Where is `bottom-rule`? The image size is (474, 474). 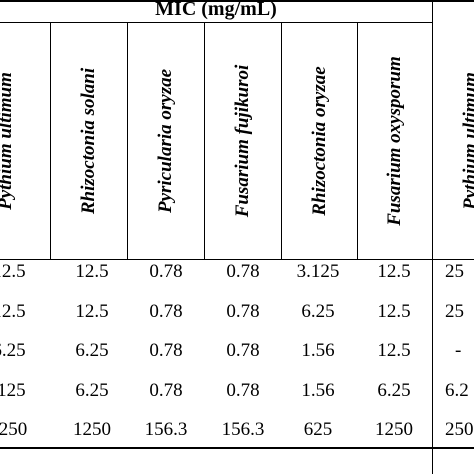 bottom-rule is located at coordinates (237, 448).